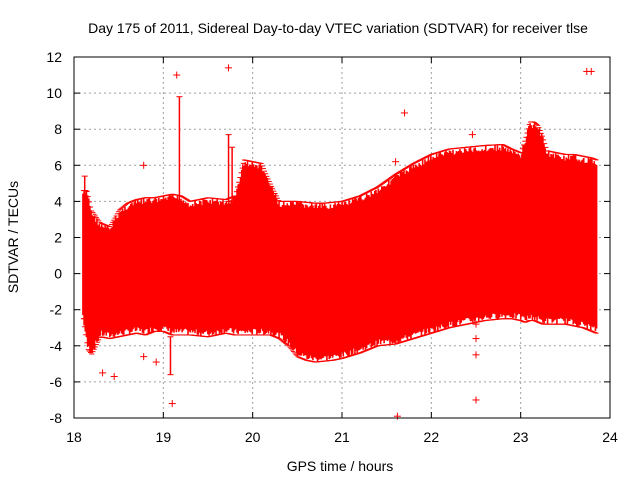 The width and height of the screenshot is (640, 480). Describe the element at coordinates (56, 382) in the screenshot. I see `y-tick-label: -6` at that location.